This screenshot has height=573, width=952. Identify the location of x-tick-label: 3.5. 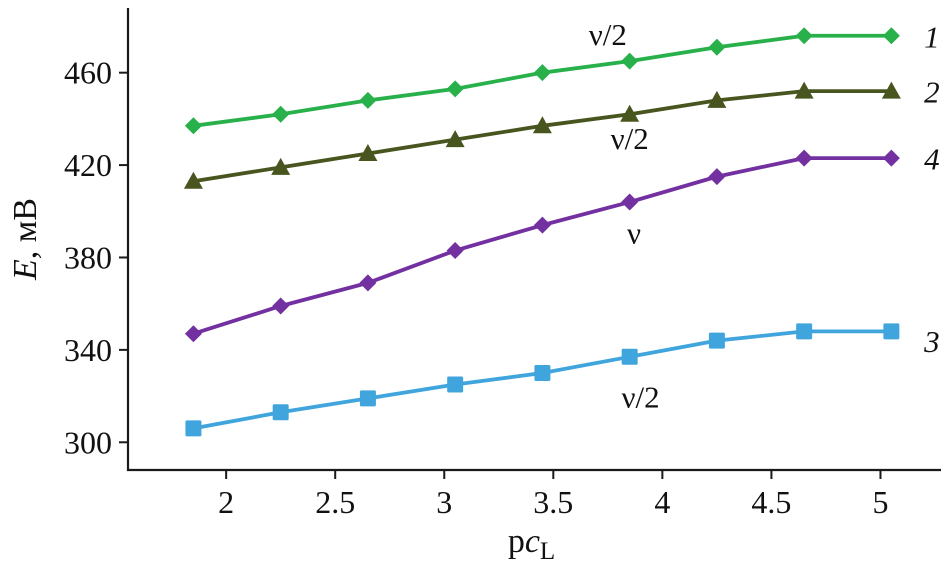
(553, 502).